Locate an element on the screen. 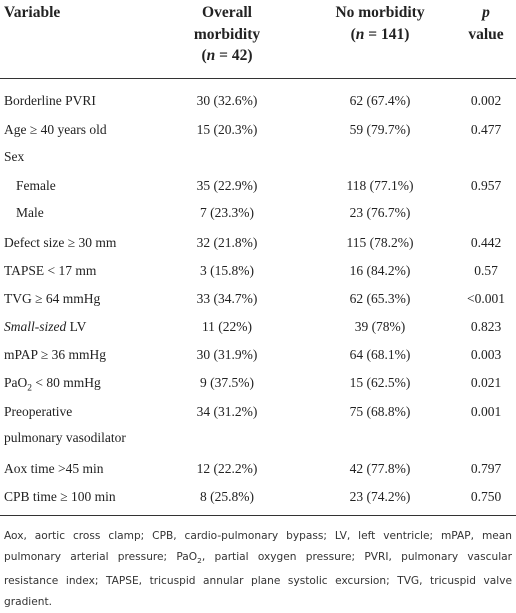 The height and width of the screenshot is (613, 516). cell-value: 16 (84.2%) is located at coordinates (380, 270).